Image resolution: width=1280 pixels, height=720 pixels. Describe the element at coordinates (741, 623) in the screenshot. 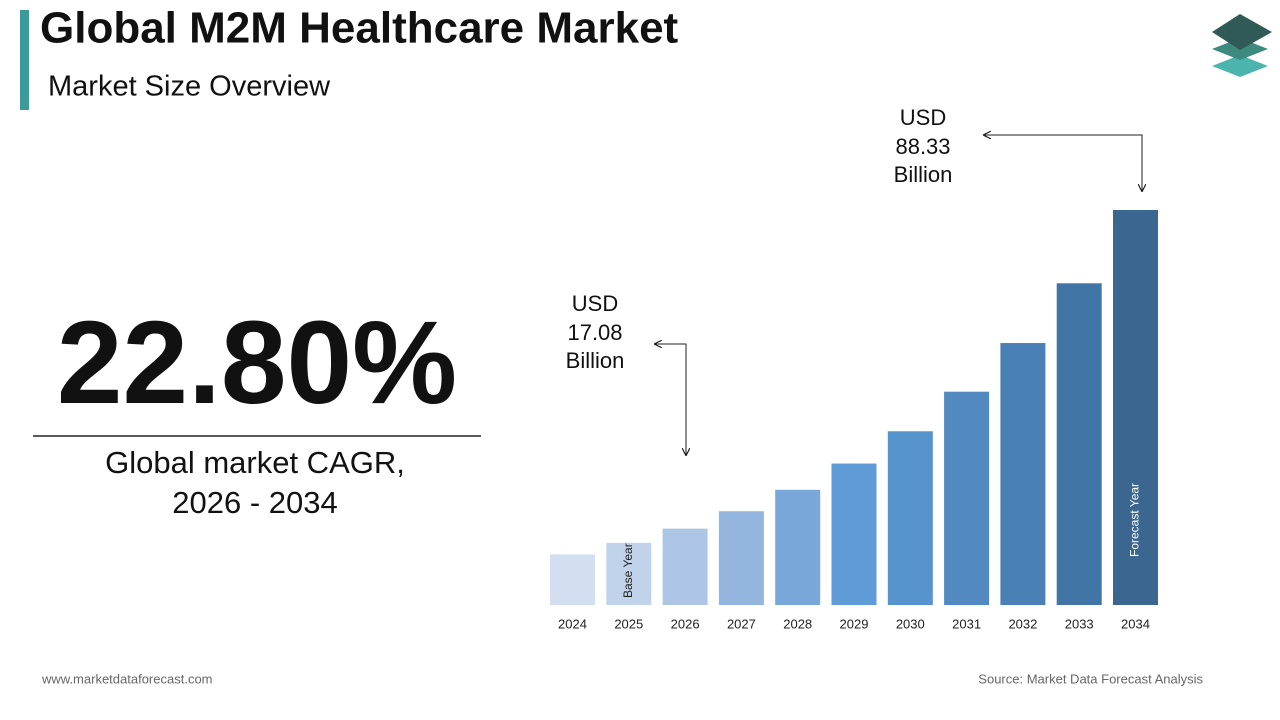

I see `x-tick-label: 2027` at that location.